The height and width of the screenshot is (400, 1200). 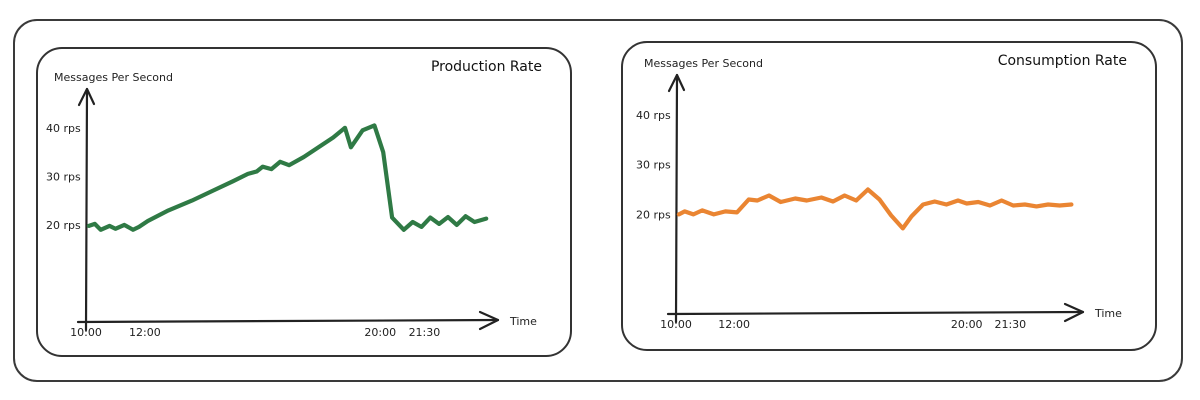 What do you see at coordinates (1062, 61) in the screenshot?
I see `chart-title: Consumption Rate` at bounding box center [1062, 61].